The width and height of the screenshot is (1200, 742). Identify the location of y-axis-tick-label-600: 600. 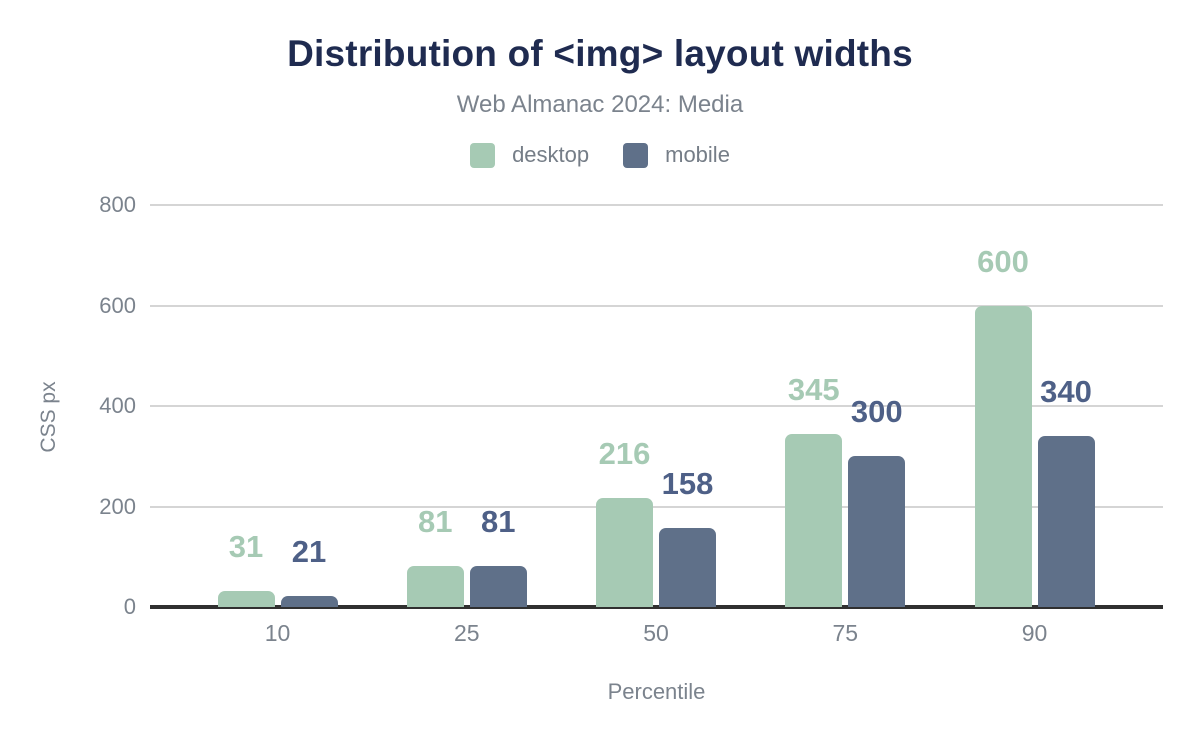
(117, 305).